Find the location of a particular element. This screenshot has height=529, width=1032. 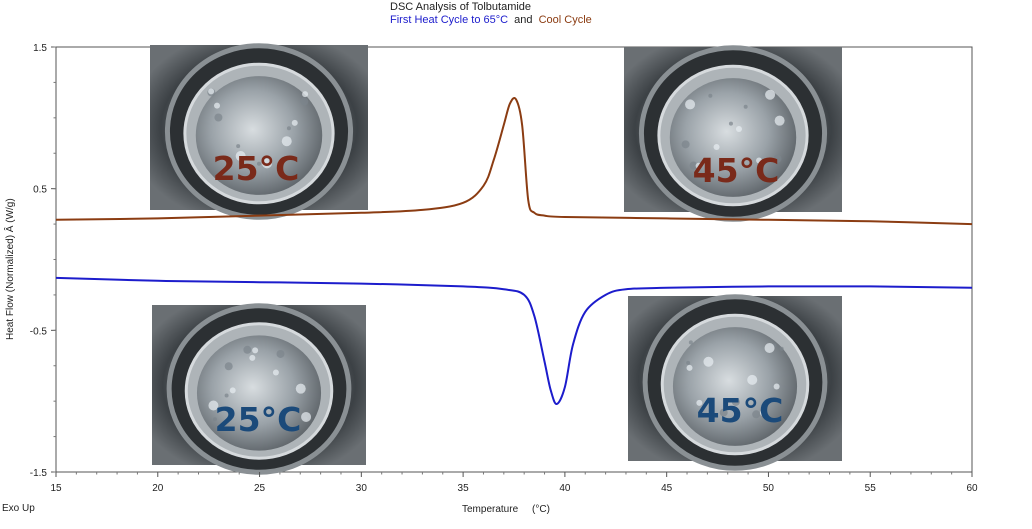

y-tick-label: 1.5 is located at coordinates (40, 48).